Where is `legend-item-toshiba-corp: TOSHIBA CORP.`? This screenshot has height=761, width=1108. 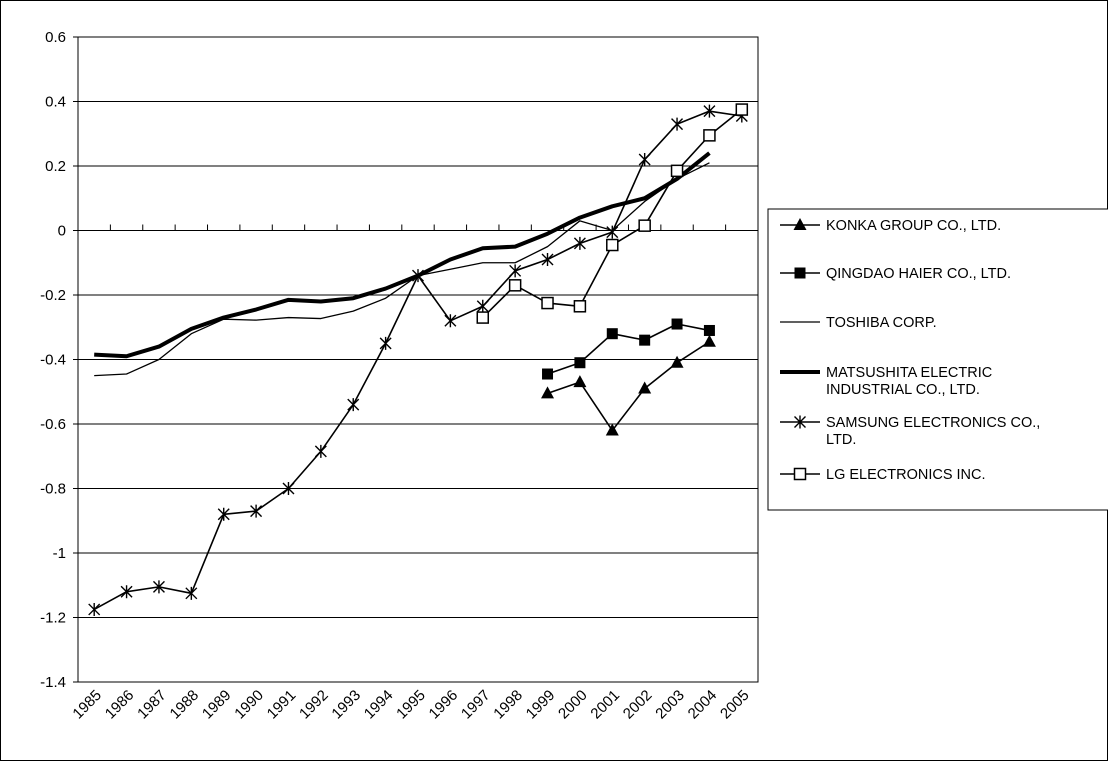 legend-item-toshiba-corp: TOSHIBA CORP. is located at coordinates (858, 323).